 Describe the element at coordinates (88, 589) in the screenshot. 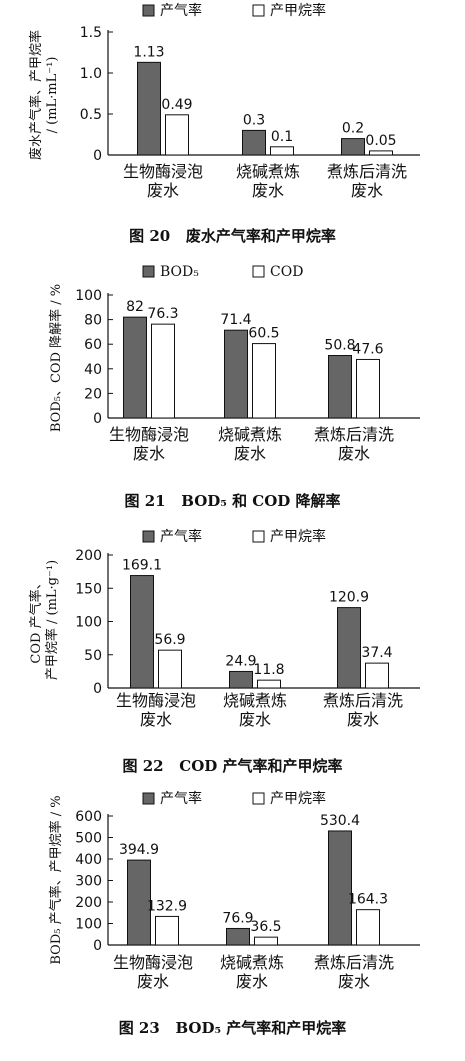

I see `y-tick-label: 150` at that location.